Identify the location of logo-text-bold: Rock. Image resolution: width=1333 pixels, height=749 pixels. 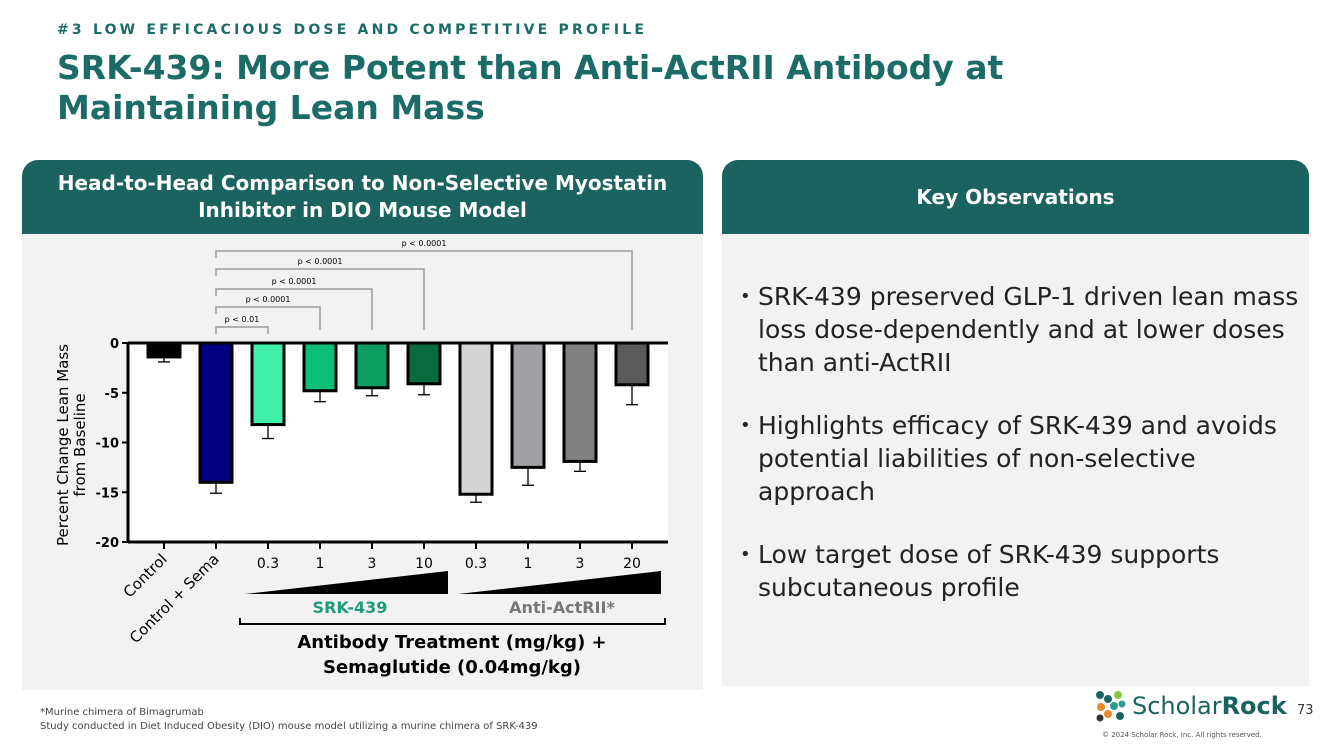
(1254, 706).